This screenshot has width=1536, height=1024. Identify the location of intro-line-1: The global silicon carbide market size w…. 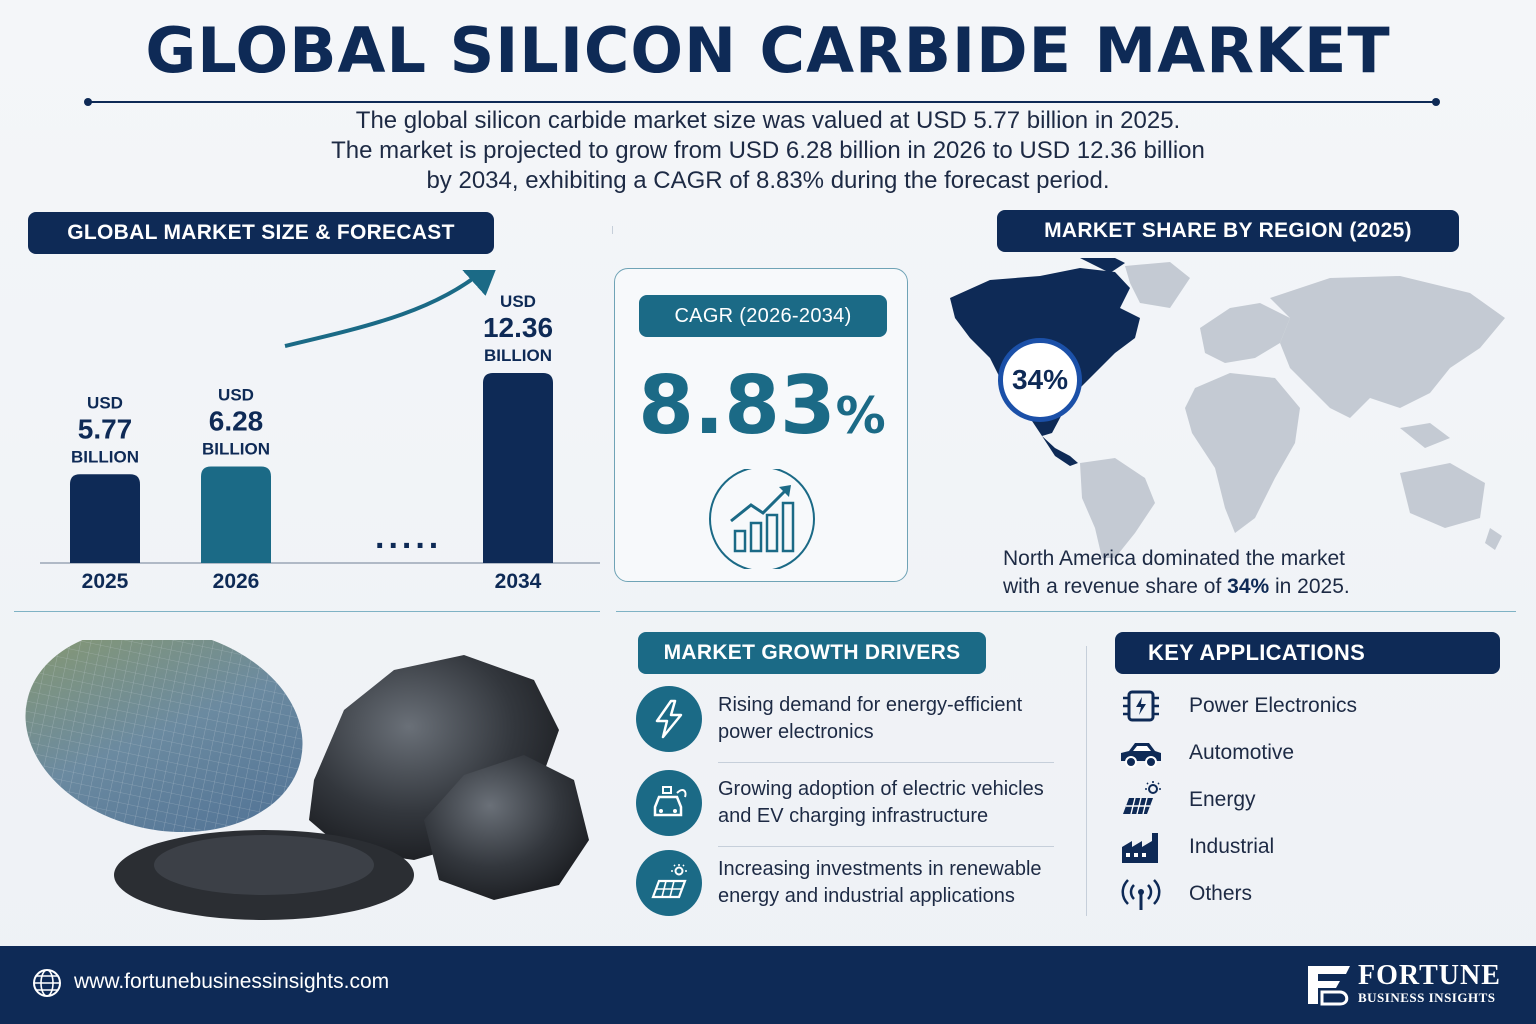
(768, 120).